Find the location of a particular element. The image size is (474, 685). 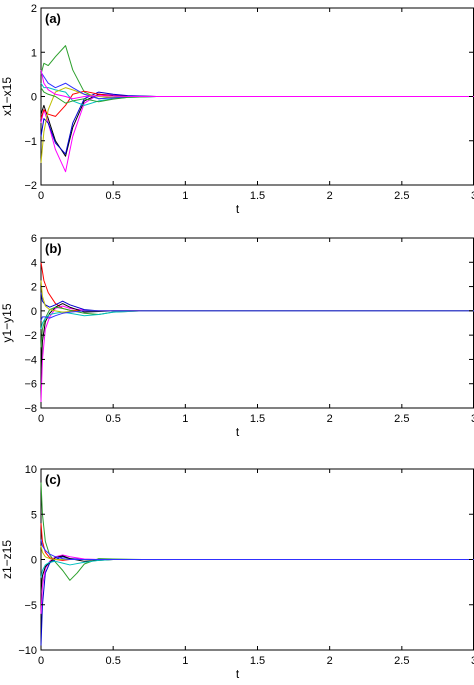

y-tick-label: 1 is located at coordinates (34, 53).